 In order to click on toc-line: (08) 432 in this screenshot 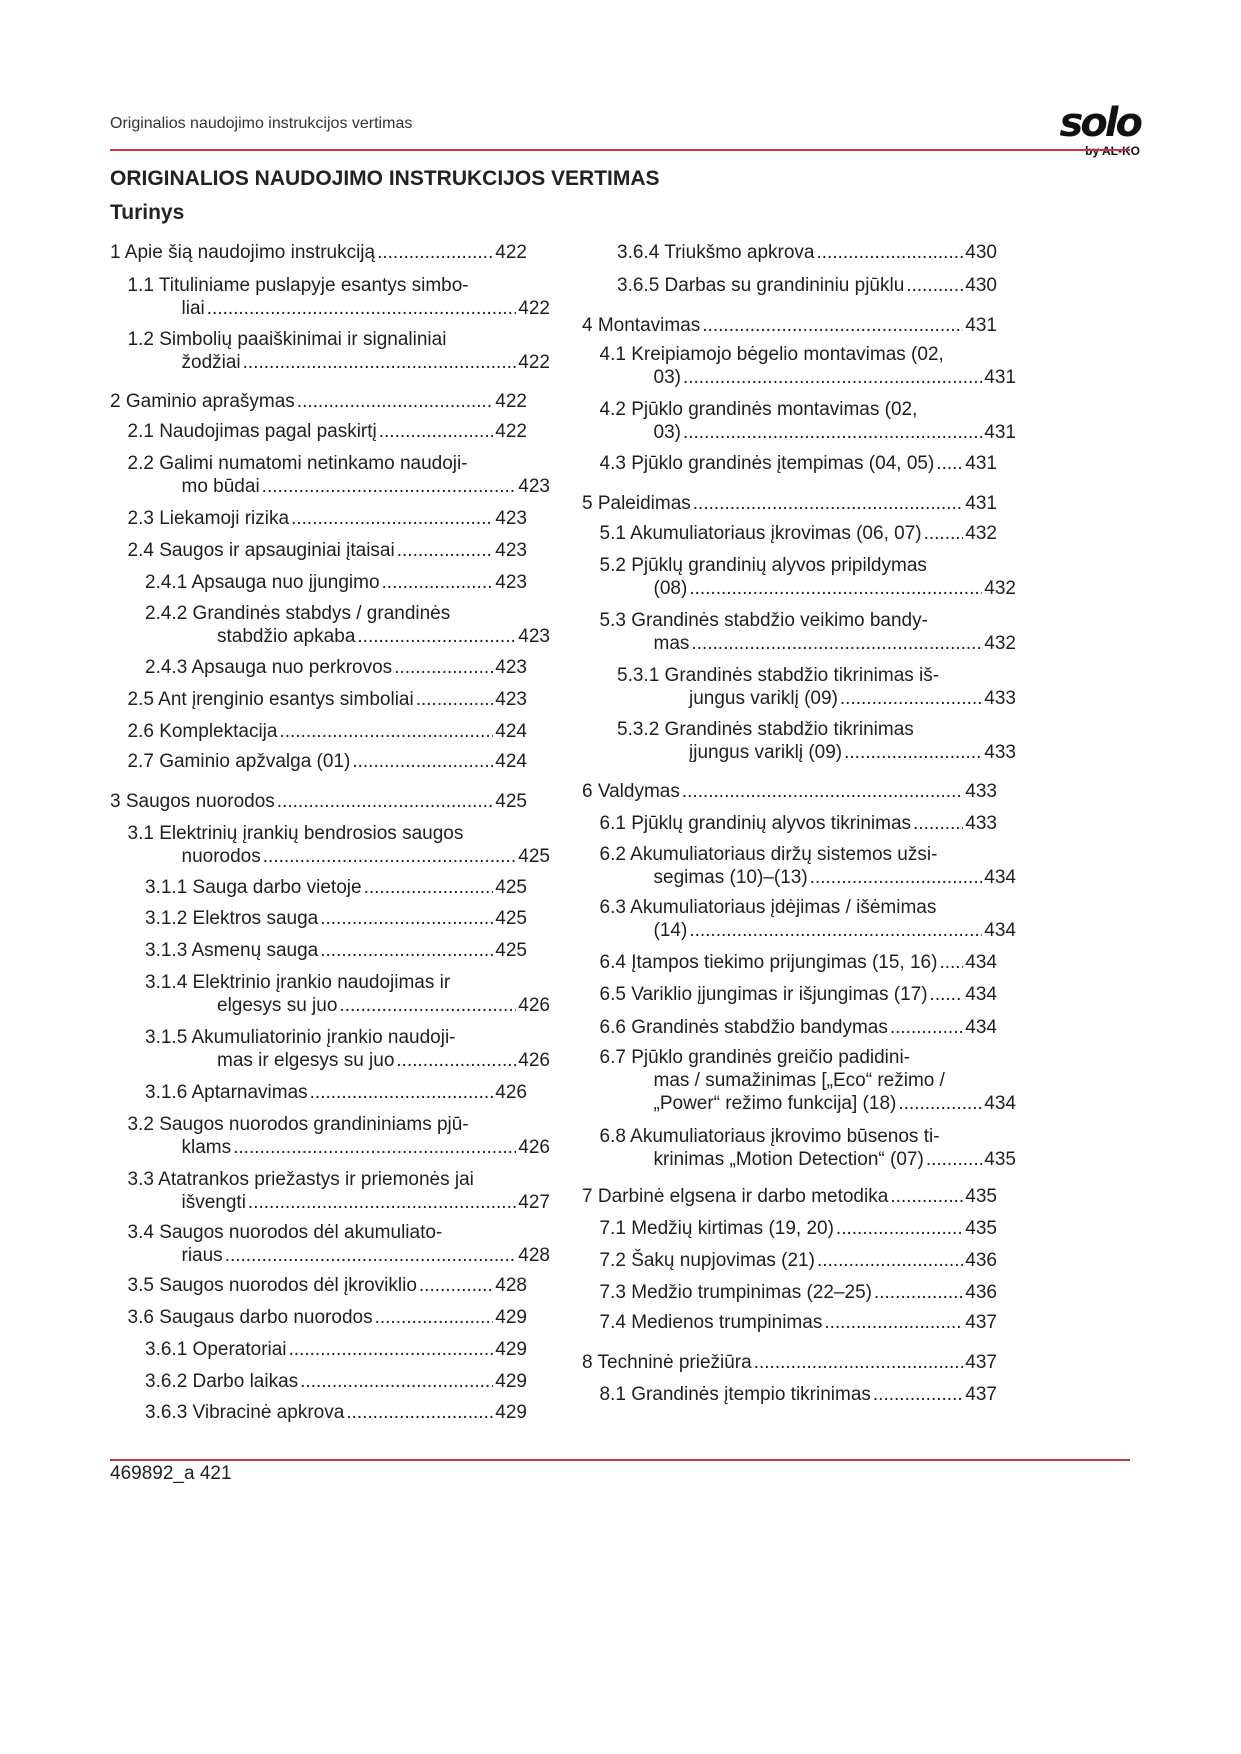, I will do `click(835, 588)`.